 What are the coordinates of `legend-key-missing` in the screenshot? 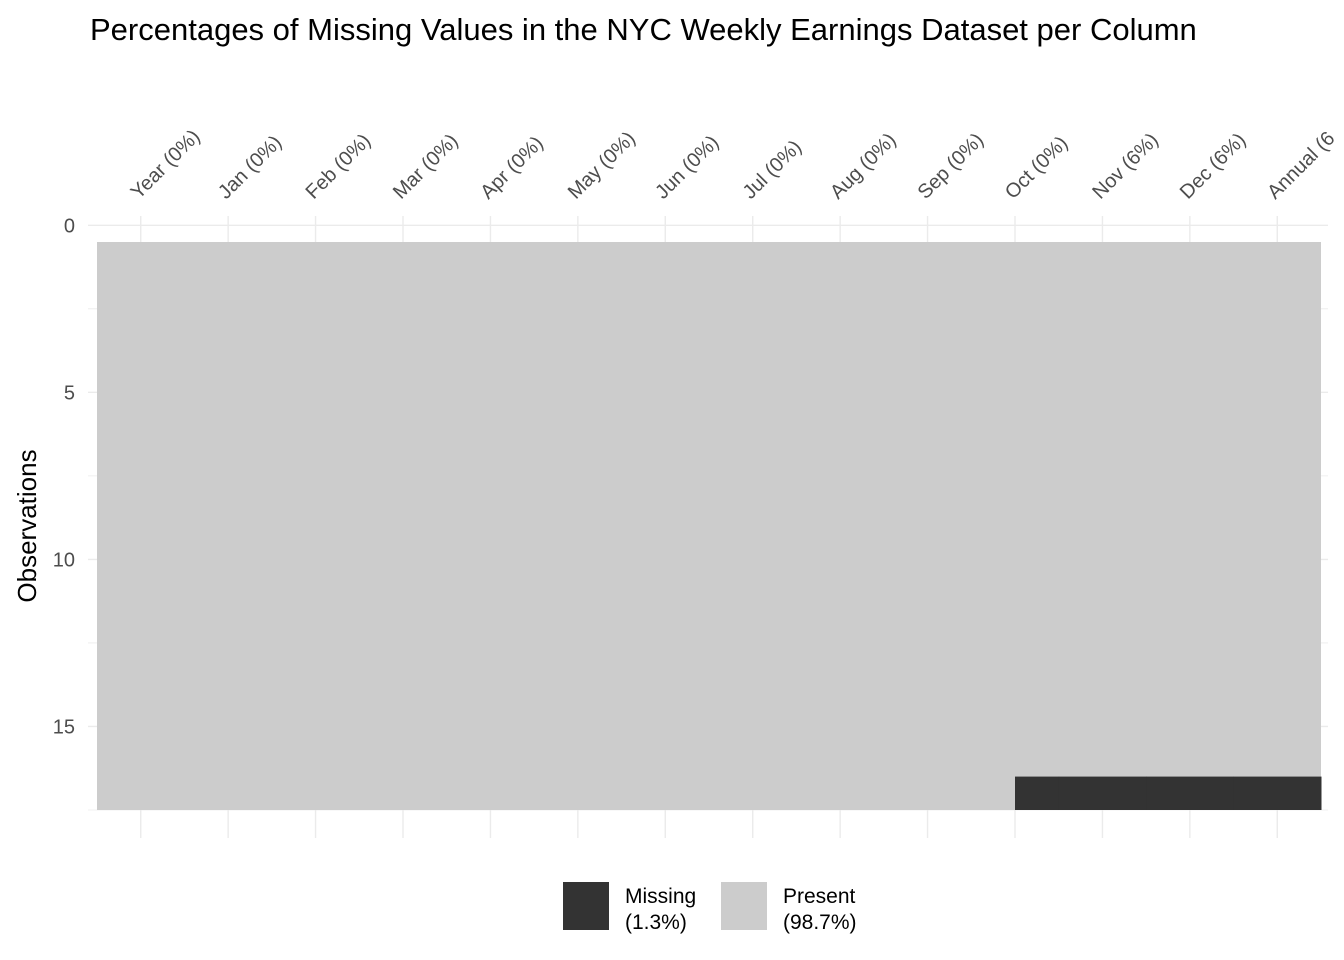 It's located at (586, 906).